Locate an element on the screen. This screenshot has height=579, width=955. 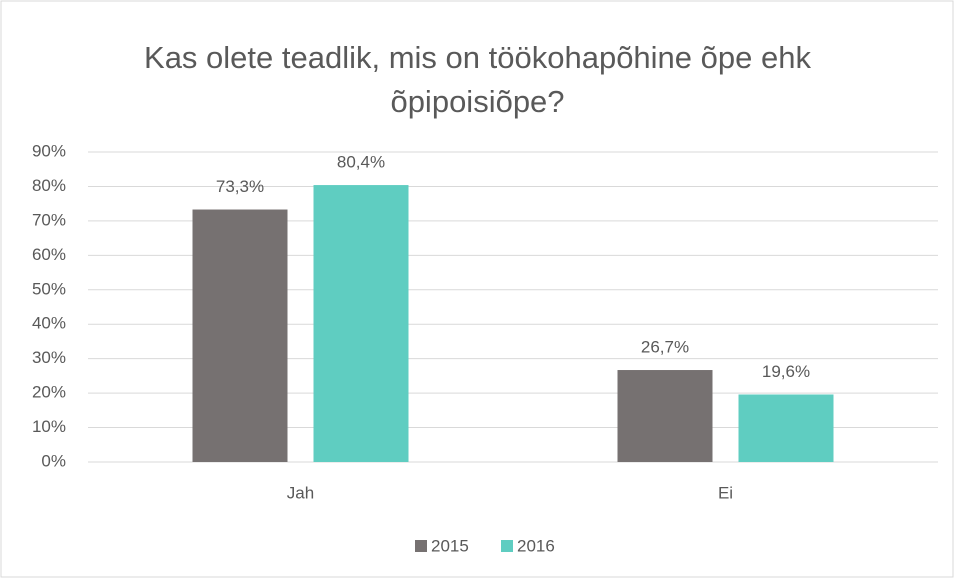
y-tick-label: 60% is located at coordinates (49, 254).